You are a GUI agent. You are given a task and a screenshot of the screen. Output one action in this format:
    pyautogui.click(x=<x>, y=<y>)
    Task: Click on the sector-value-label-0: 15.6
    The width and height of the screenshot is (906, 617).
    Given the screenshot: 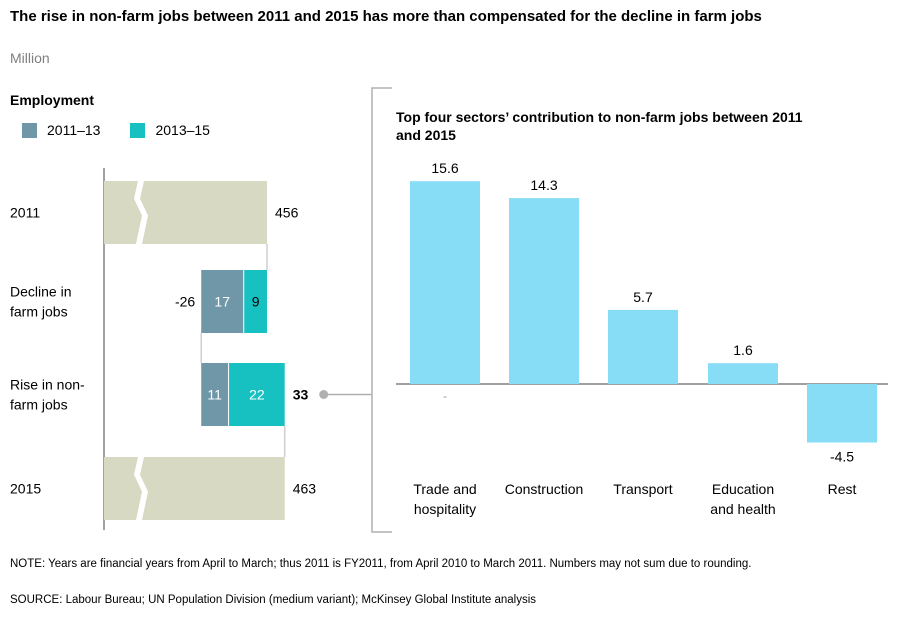 What is the action you would take?
    pyautogui.click(x=444, y=168)
    